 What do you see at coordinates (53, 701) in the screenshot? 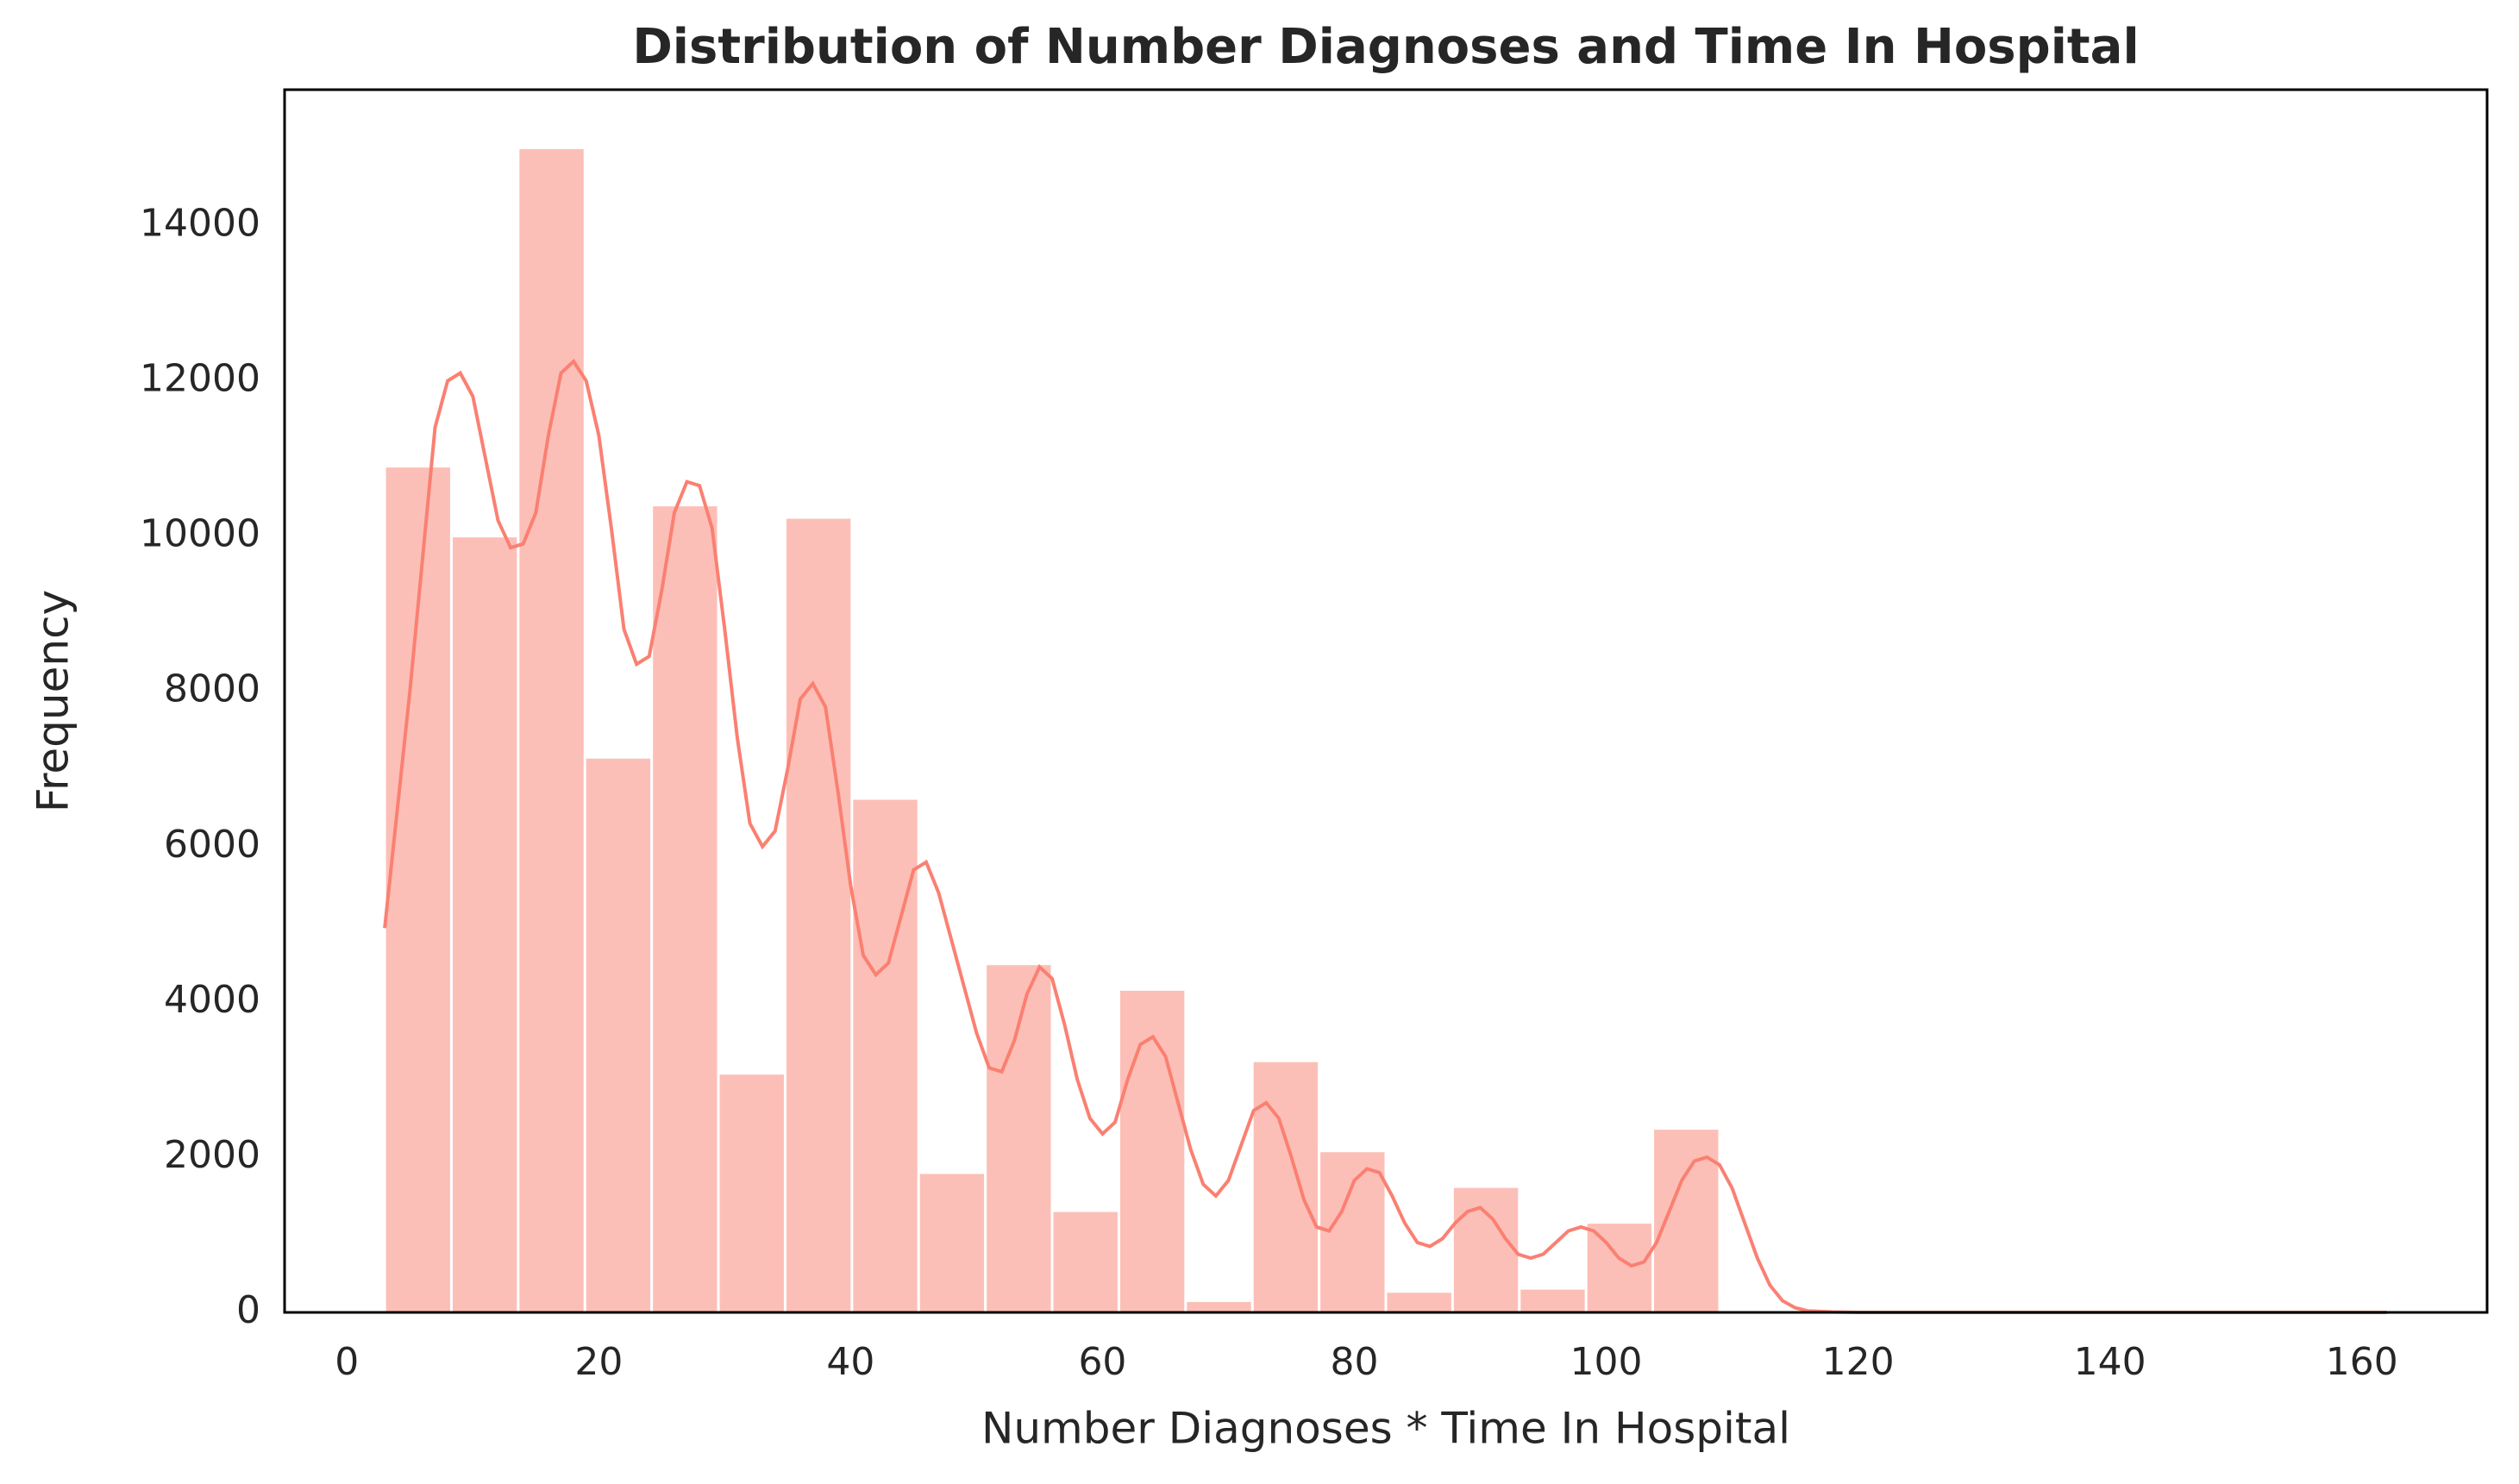
I see `y-axis-label: Frequency` at bounding box center [53, 701].